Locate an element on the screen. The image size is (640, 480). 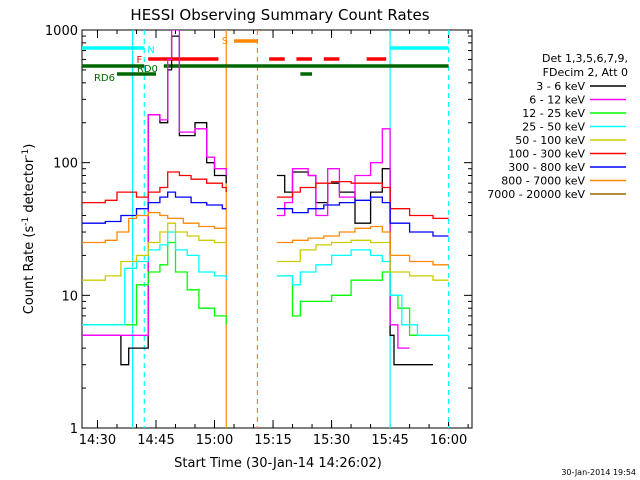
legend-label: 50 - 100 keV is located at coordinates (550, 140).